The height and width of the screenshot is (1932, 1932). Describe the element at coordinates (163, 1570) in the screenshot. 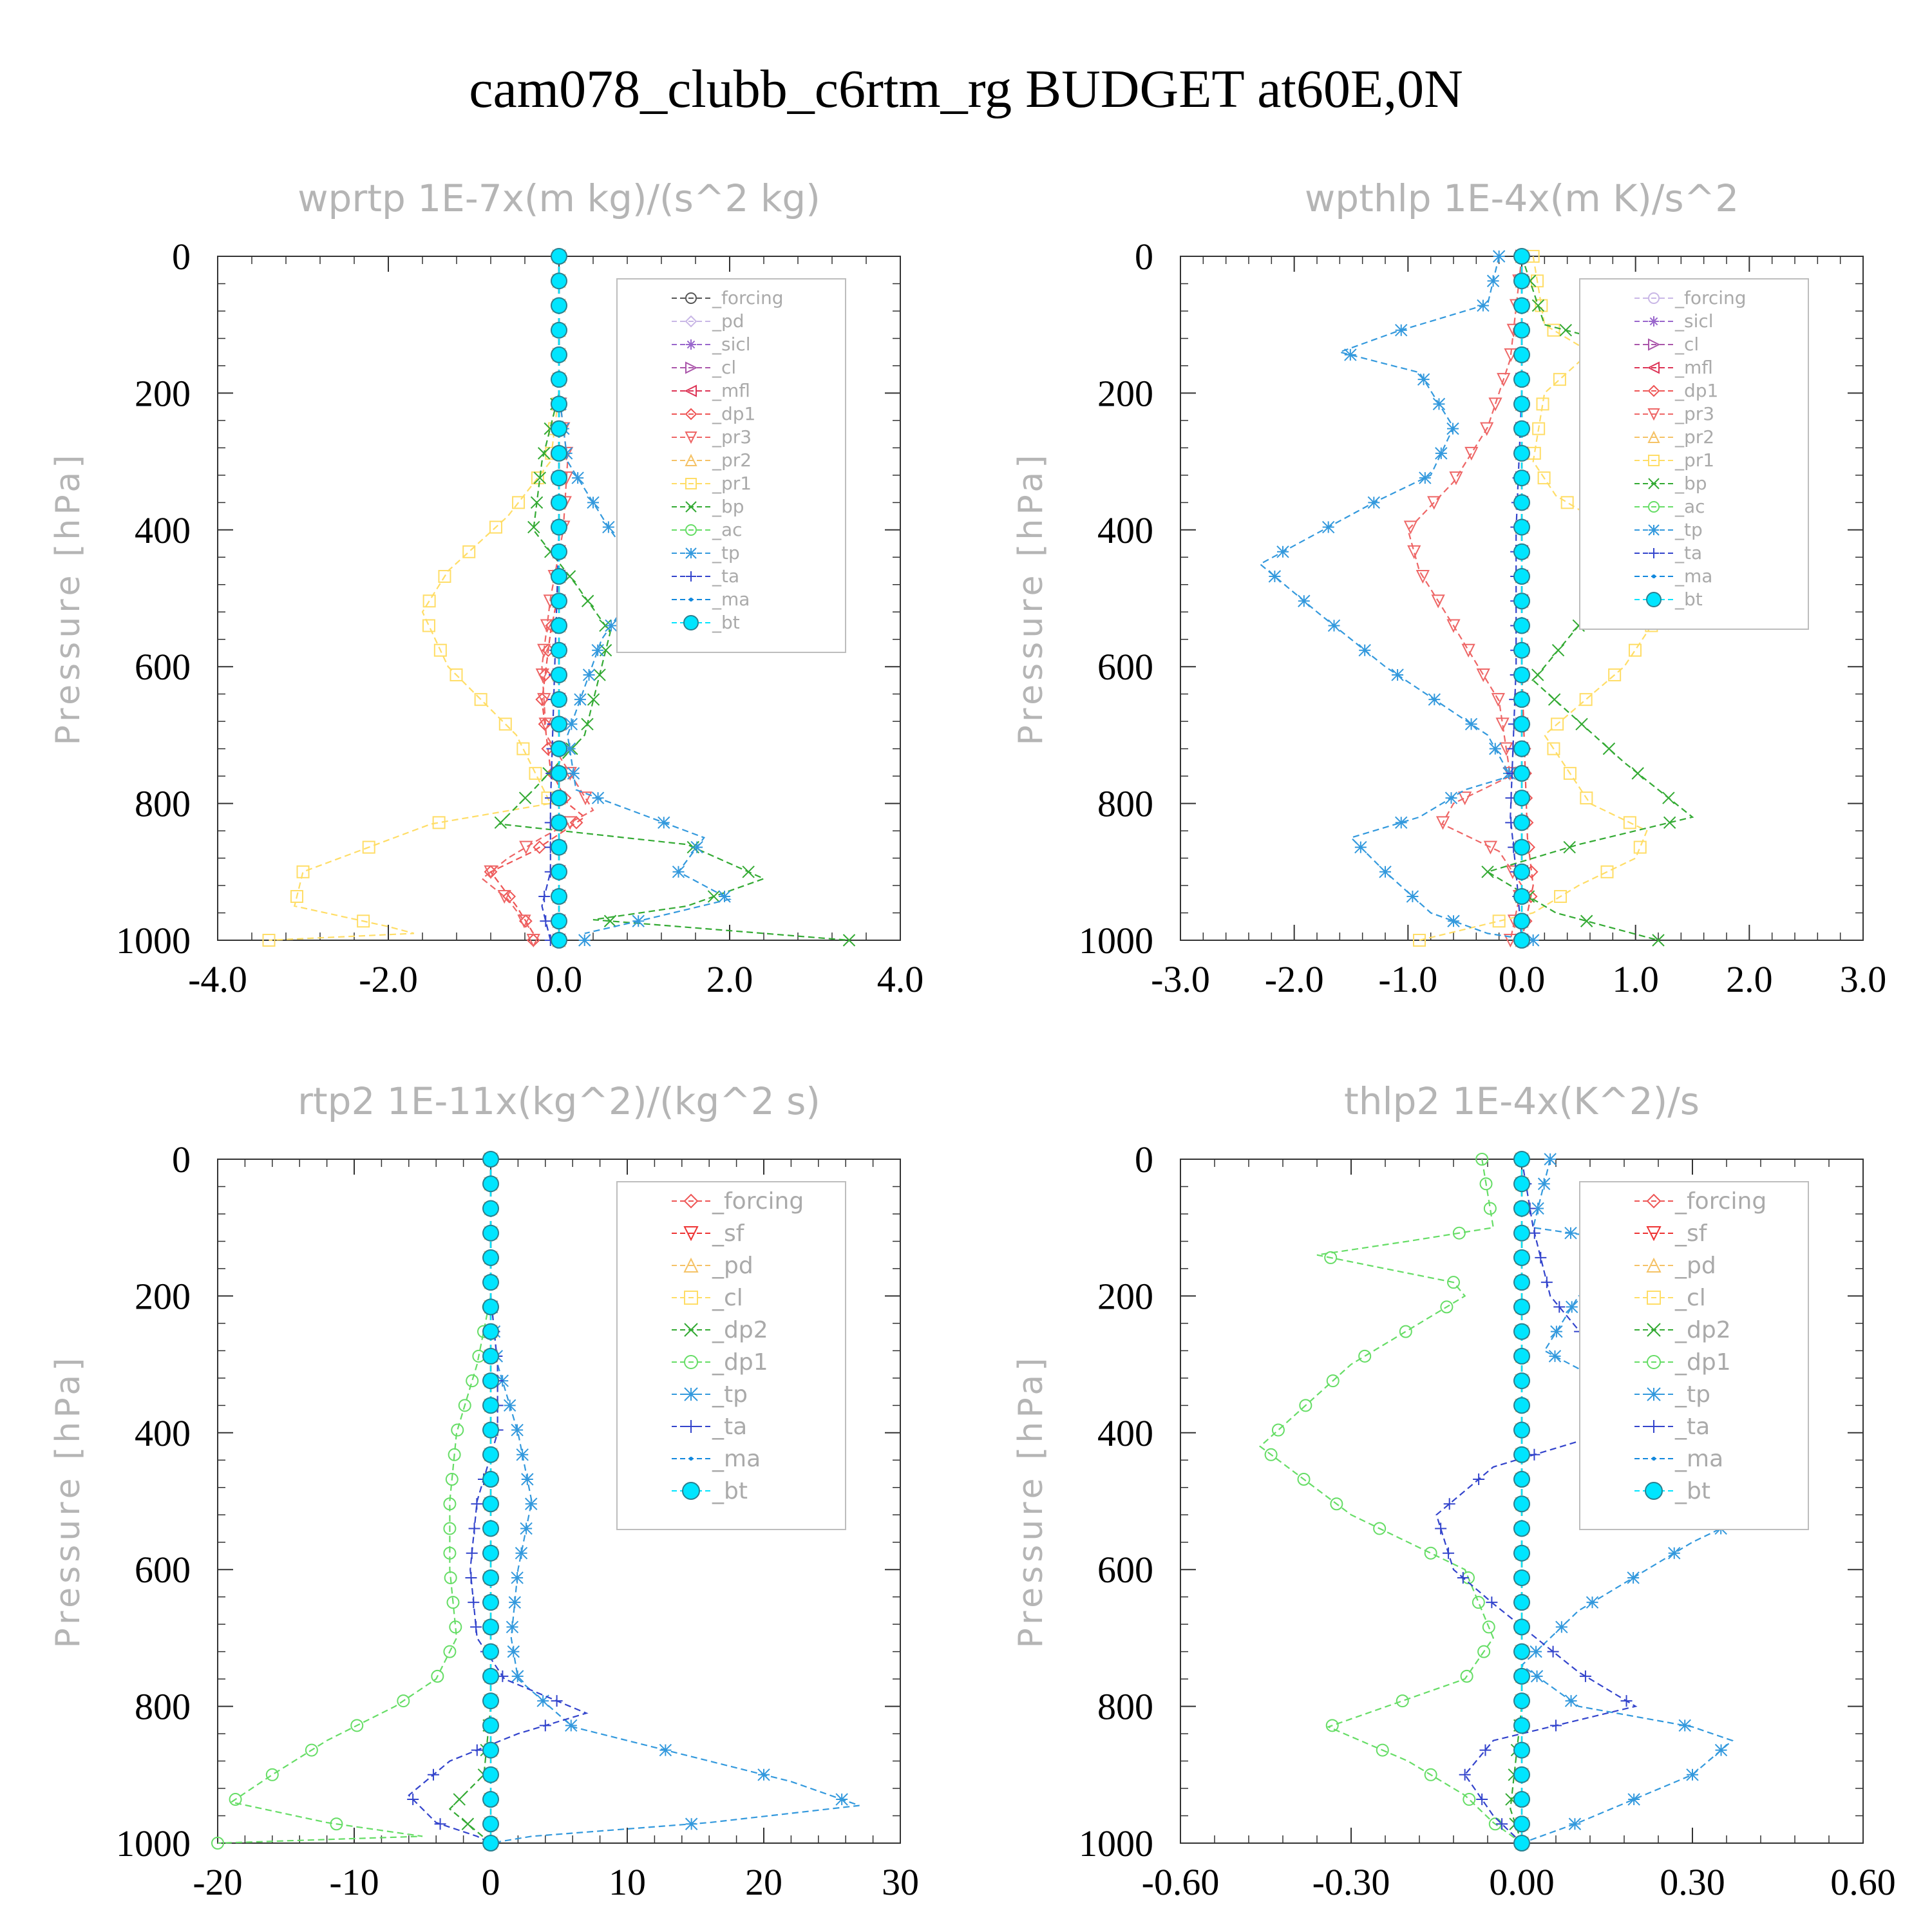

I see `y-tick-label: 600` at that location.